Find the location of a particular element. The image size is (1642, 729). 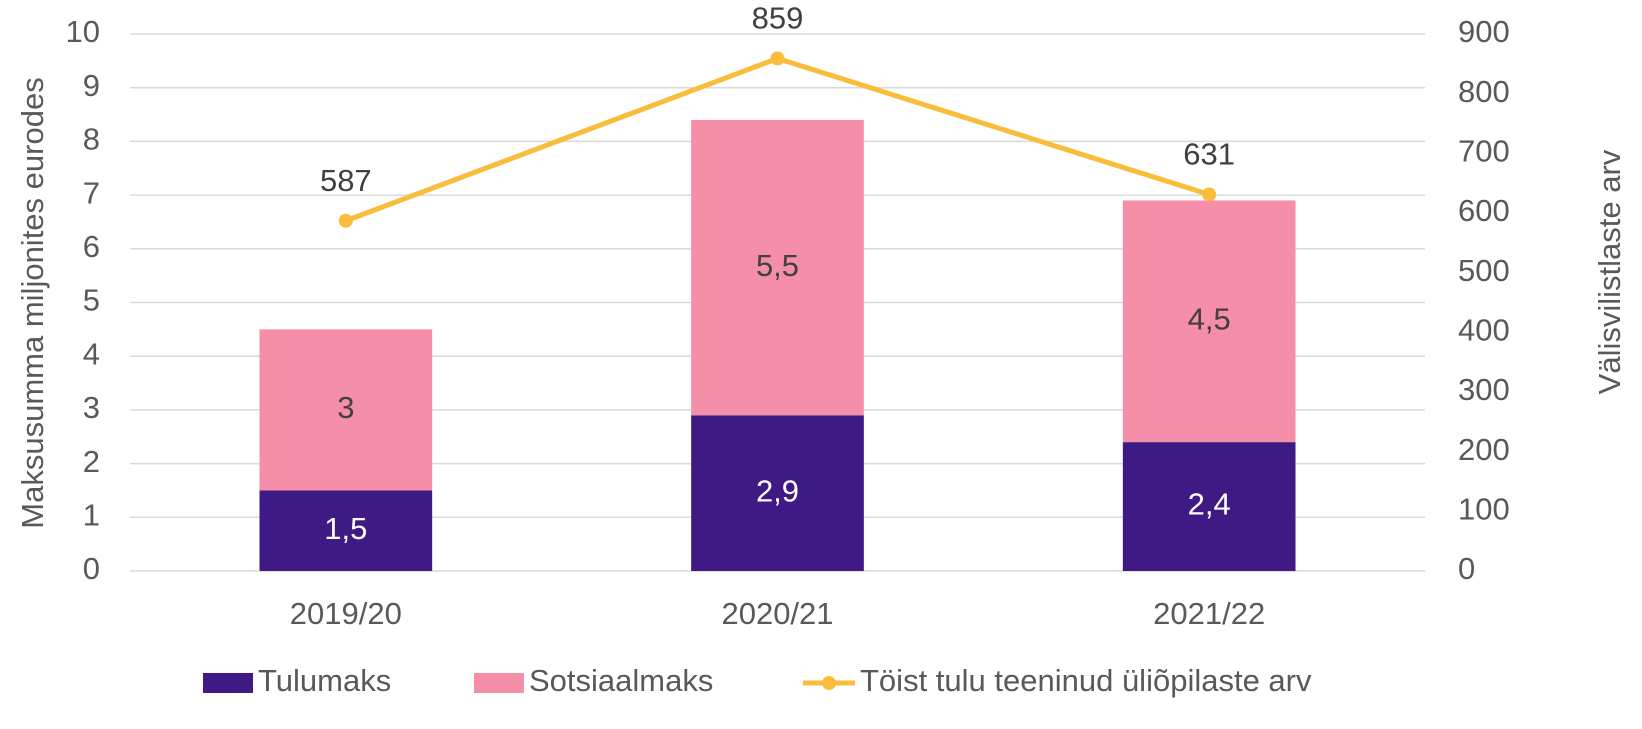

y-tick-label: 8 is located at coordinates (91, 139).